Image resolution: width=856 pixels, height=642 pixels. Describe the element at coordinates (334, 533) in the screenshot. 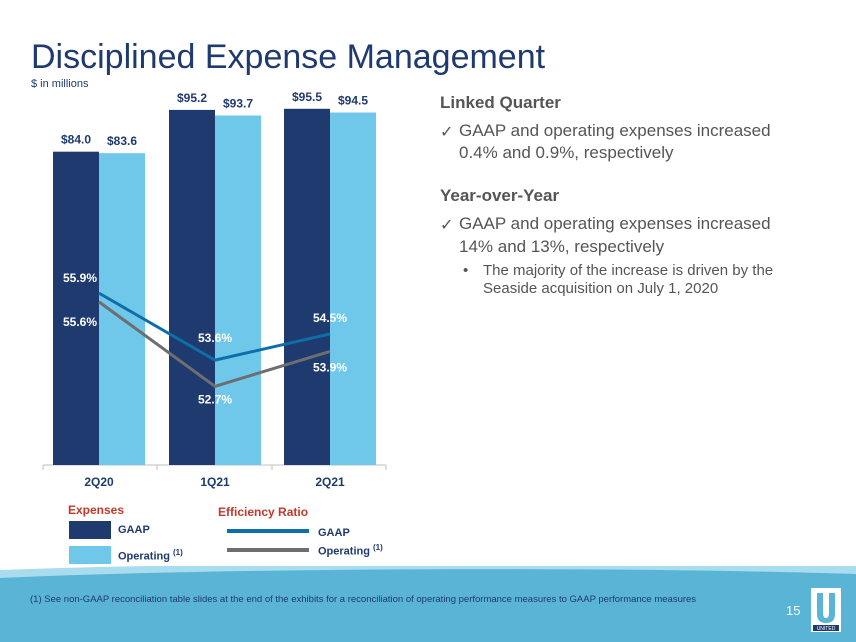

I see `legend-gaap-ratio-label: GAAP` at that location.